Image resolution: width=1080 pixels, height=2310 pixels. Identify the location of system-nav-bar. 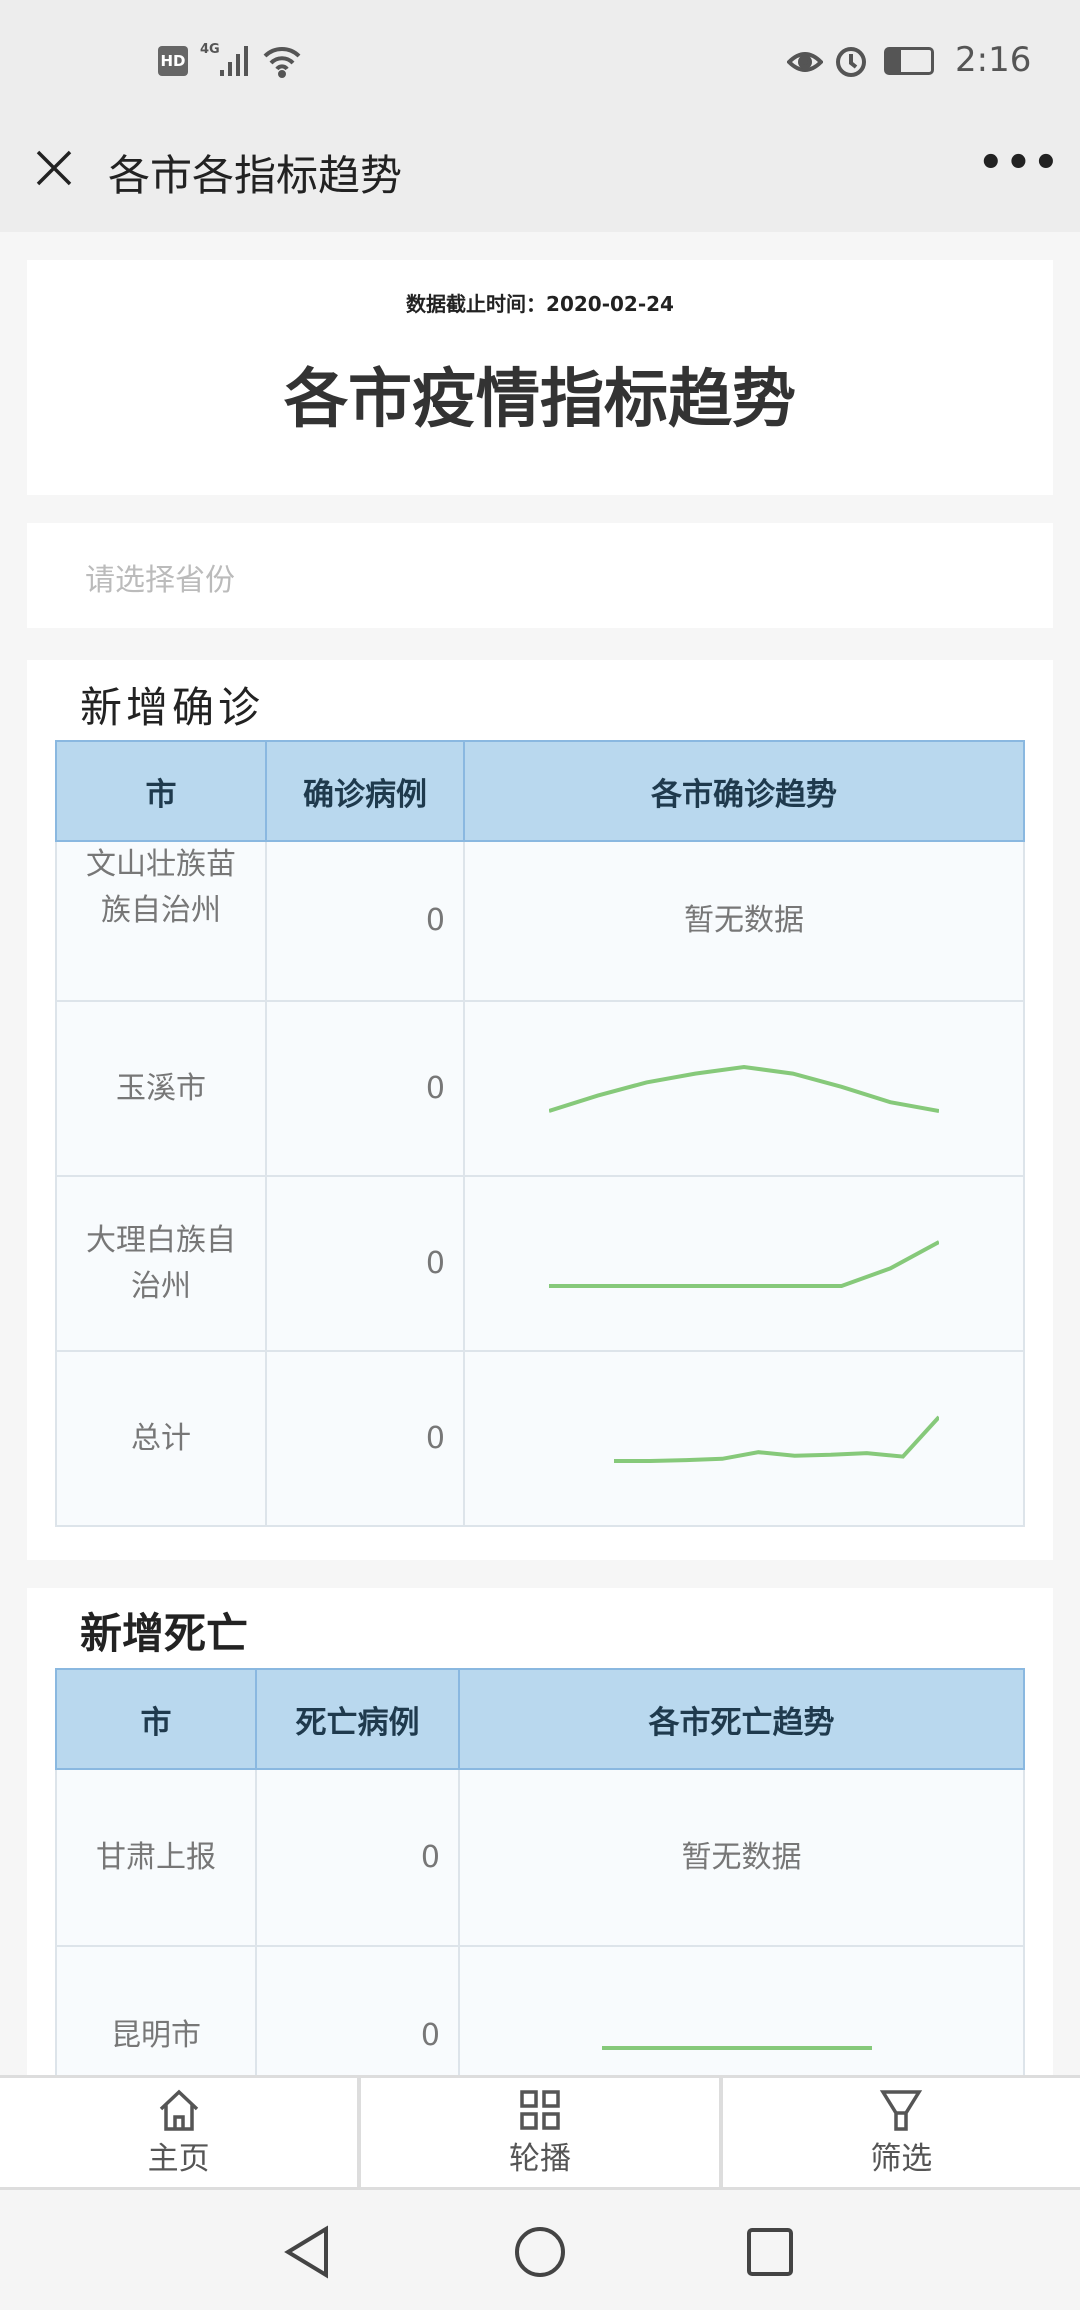
(540, 2250).